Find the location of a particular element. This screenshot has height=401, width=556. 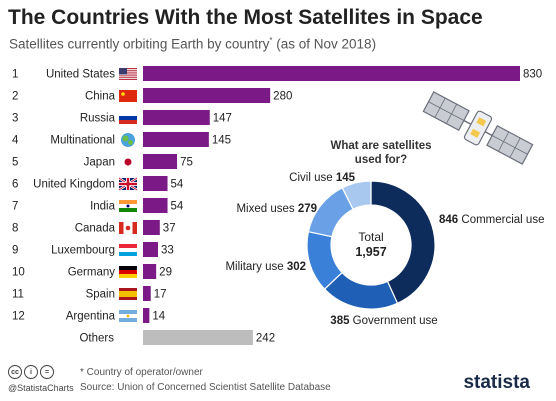

no-derivatives-icon: = is located at coordinates (47, 372).